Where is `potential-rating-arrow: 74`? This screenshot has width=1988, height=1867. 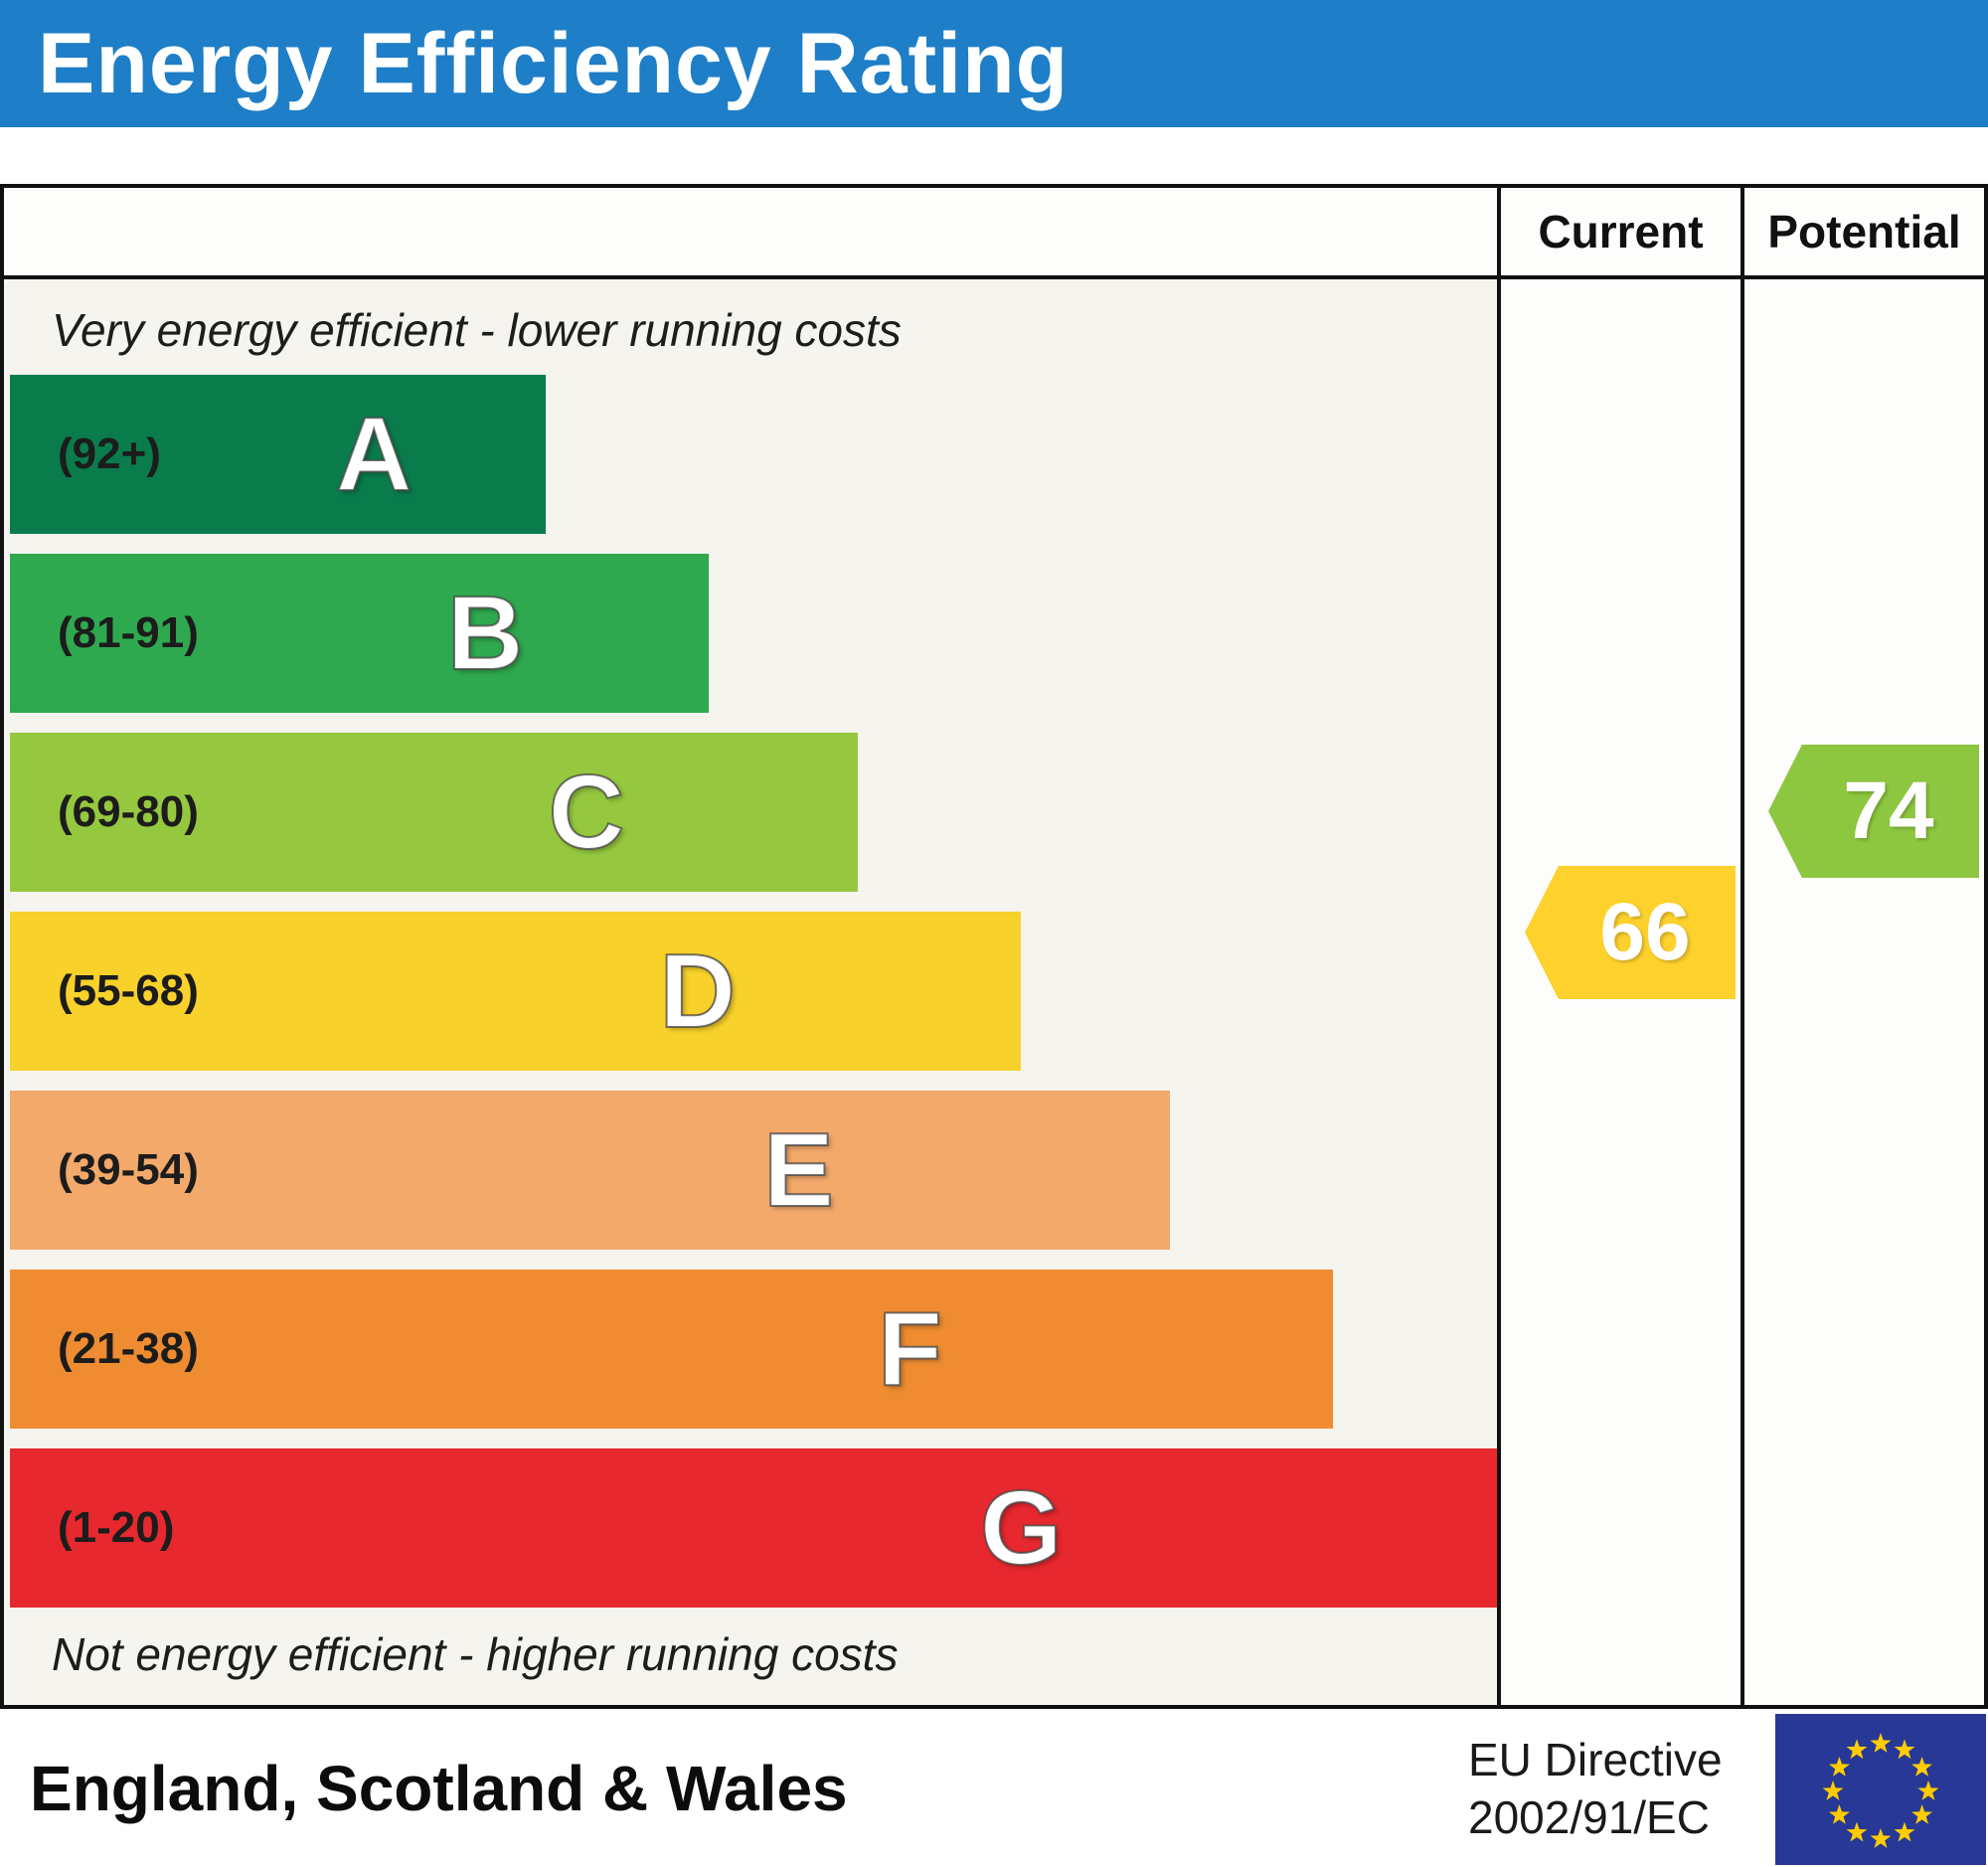 potential-rating-arrow: 74 is located at coordinates (1873, 811).